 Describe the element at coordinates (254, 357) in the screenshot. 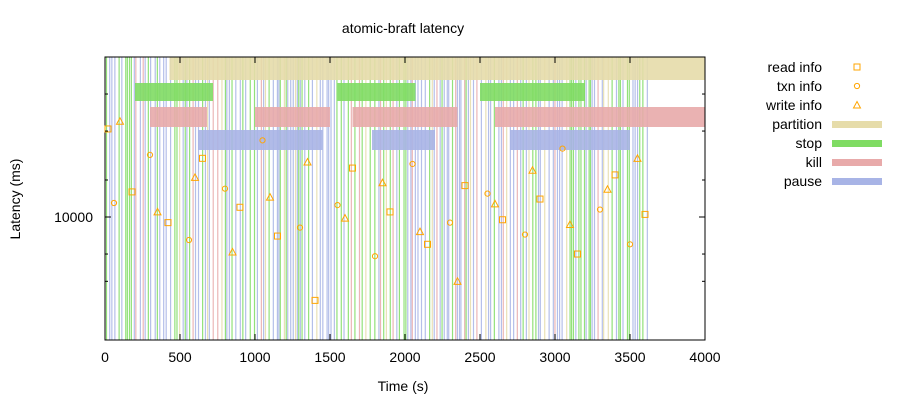

I see `x-tick-label: 1000` at that location.